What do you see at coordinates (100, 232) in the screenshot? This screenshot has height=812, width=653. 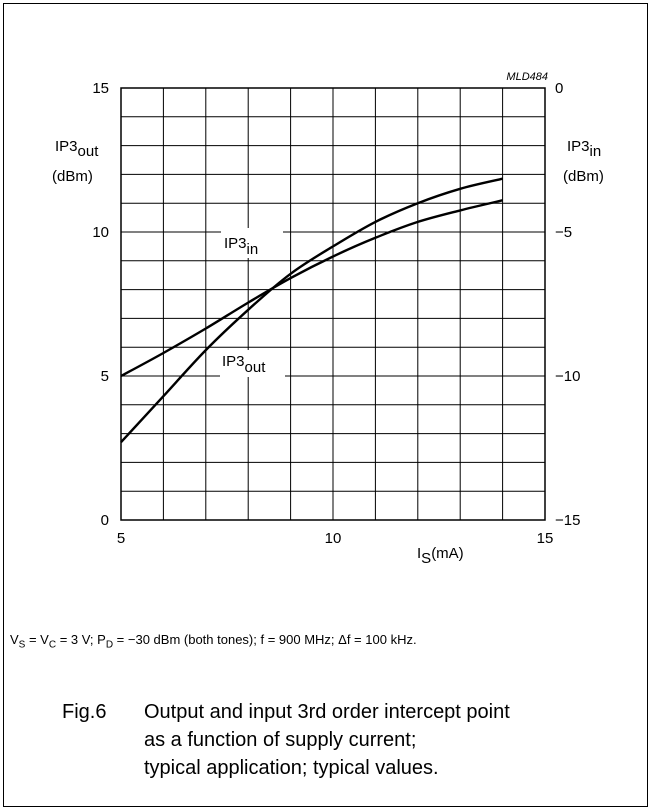 I see `y-left-tick-label: 10` at bounding box center [100, 232].